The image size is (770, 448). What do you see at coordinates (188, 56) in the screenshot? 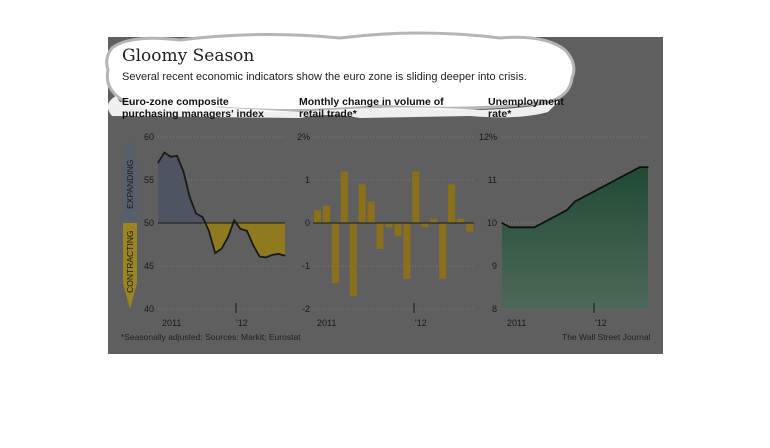
I see `page-title: Gloomy Season` at bounding box center [188, 56].